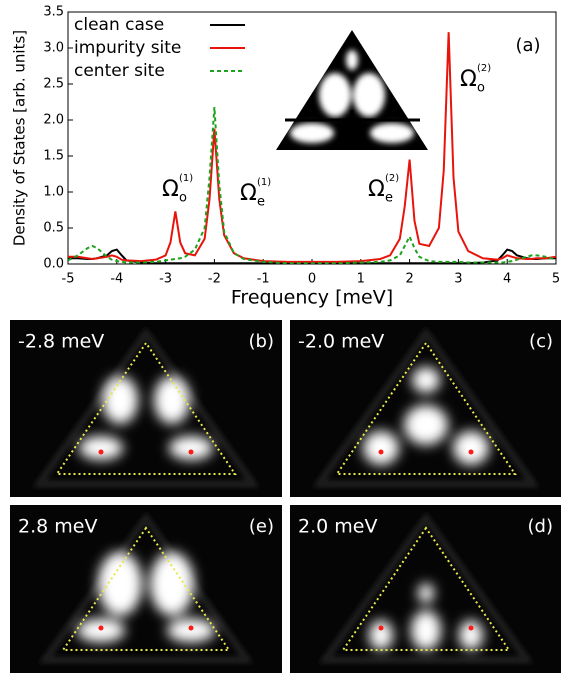 Image resolution: width=569 pixels, height=681 pixels. What do you see at coordinates (53, 12) in the screenshot?
I see `y-tick-label: 3.5` at bounding box center [53, 12].